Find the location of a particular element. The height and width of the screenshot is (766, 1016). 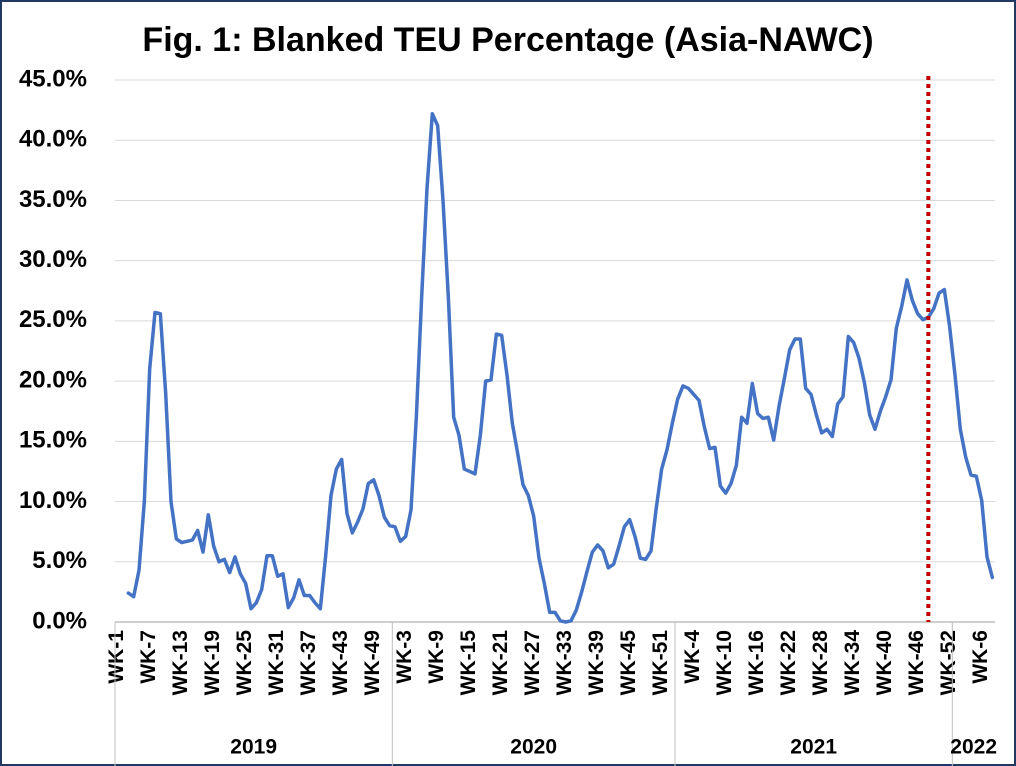

x-tick-label: WK-6 is located at coordinates (980, 657).